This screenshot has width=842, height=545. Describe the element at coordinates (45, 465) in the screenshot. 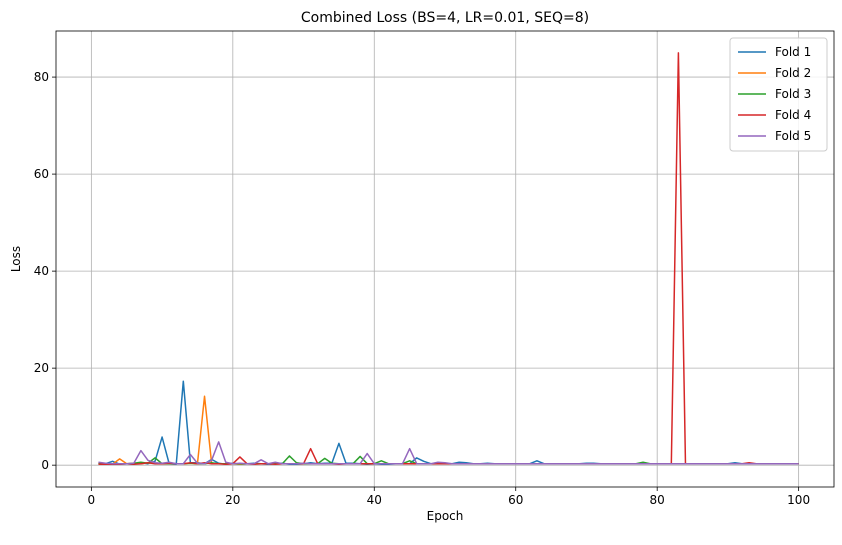

I see `y-tick-label: 0` at that location.